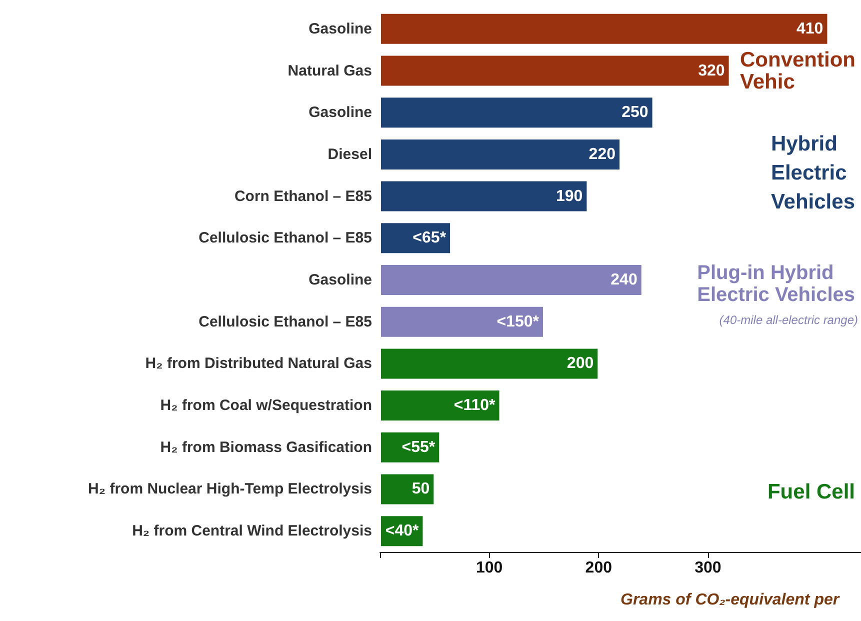  I want to click on x-axis-title: Grams of CO₂-equivalent per, so click(730, 600).